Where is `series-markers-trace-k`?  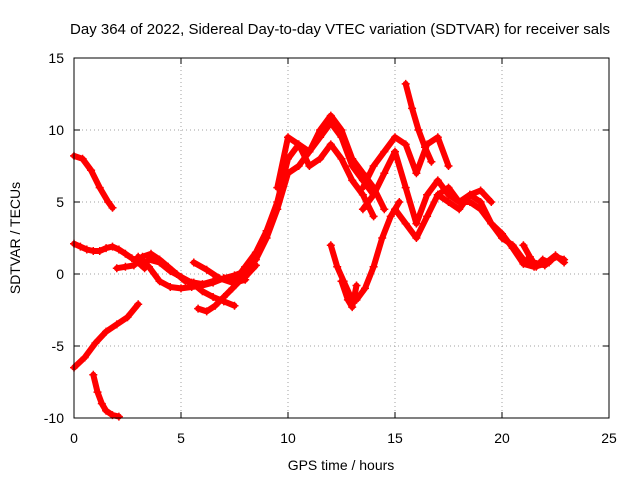
series-markers-trace-k is located at coordinates (315, 194).